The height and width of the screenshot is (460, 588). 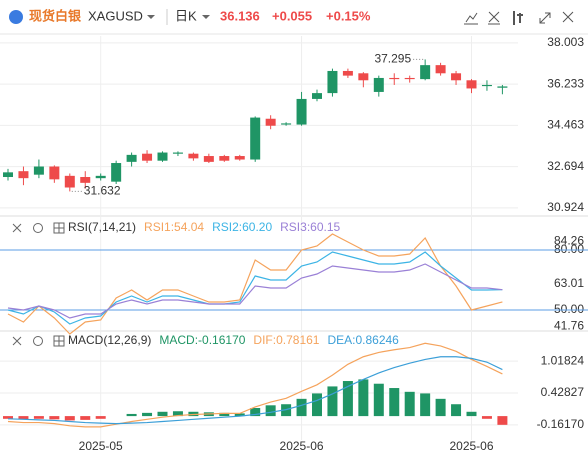 I want to click on y-tick-label: 30.924, so click(x=565, y=207).